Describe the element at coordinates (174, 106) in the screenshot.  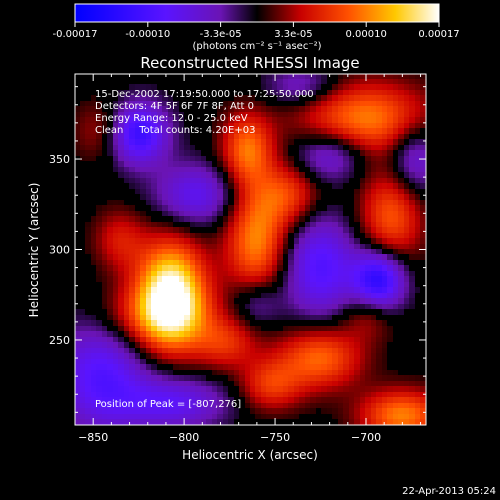
I see `annotation-detectors: Detectors: 4F 5F 6F 7F 8F, Att 0` at that location.